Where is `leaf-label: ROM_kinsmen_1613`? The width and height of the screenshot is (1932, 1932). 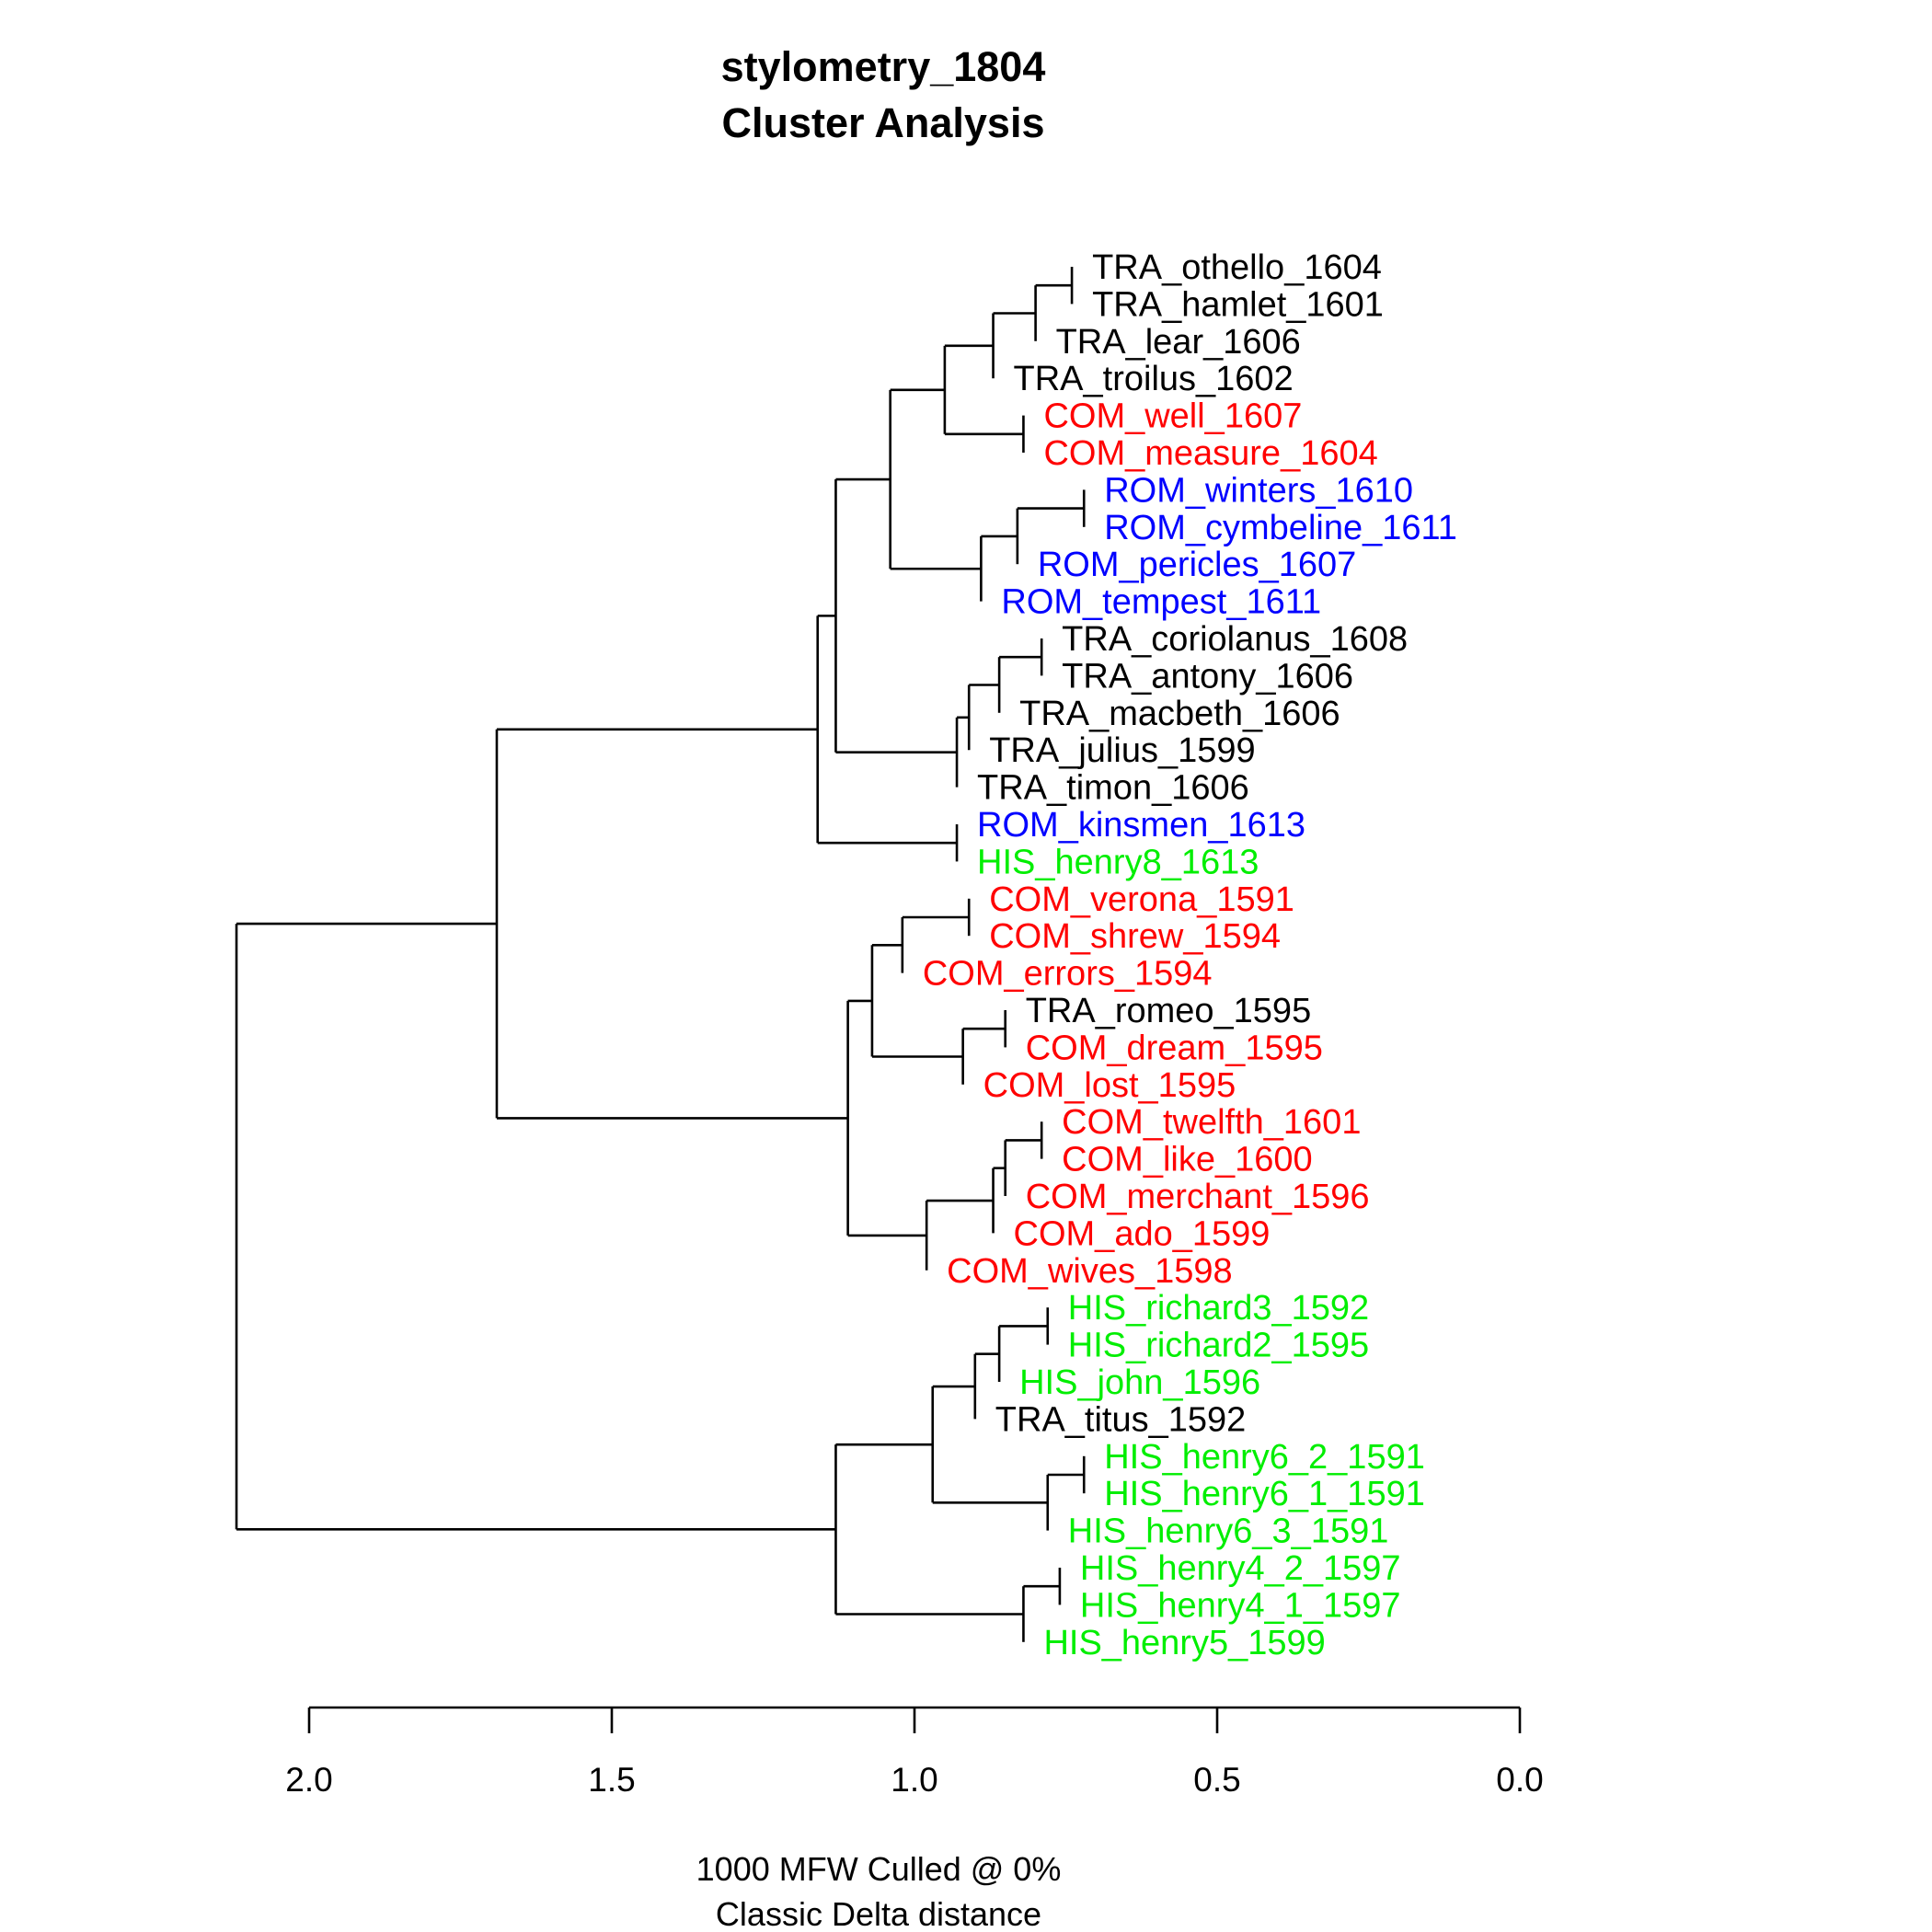
leaf-label: ROM_kinsmen_1613 is located at coordinates (1141, 825).